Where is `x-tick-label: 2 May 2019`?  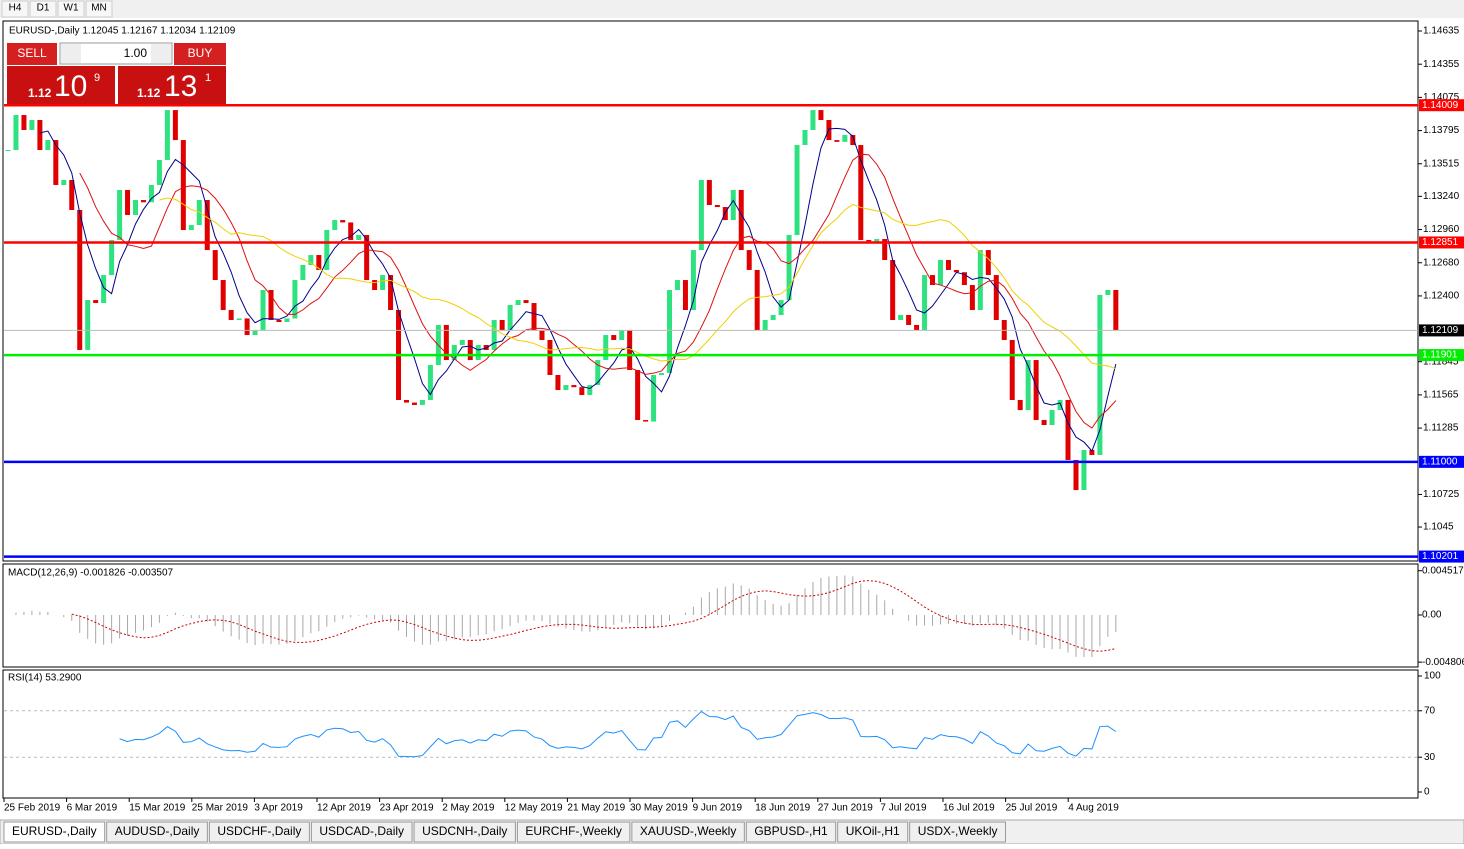
x-tick-label: 2 May 2019 is located at coordinates (468, 808).